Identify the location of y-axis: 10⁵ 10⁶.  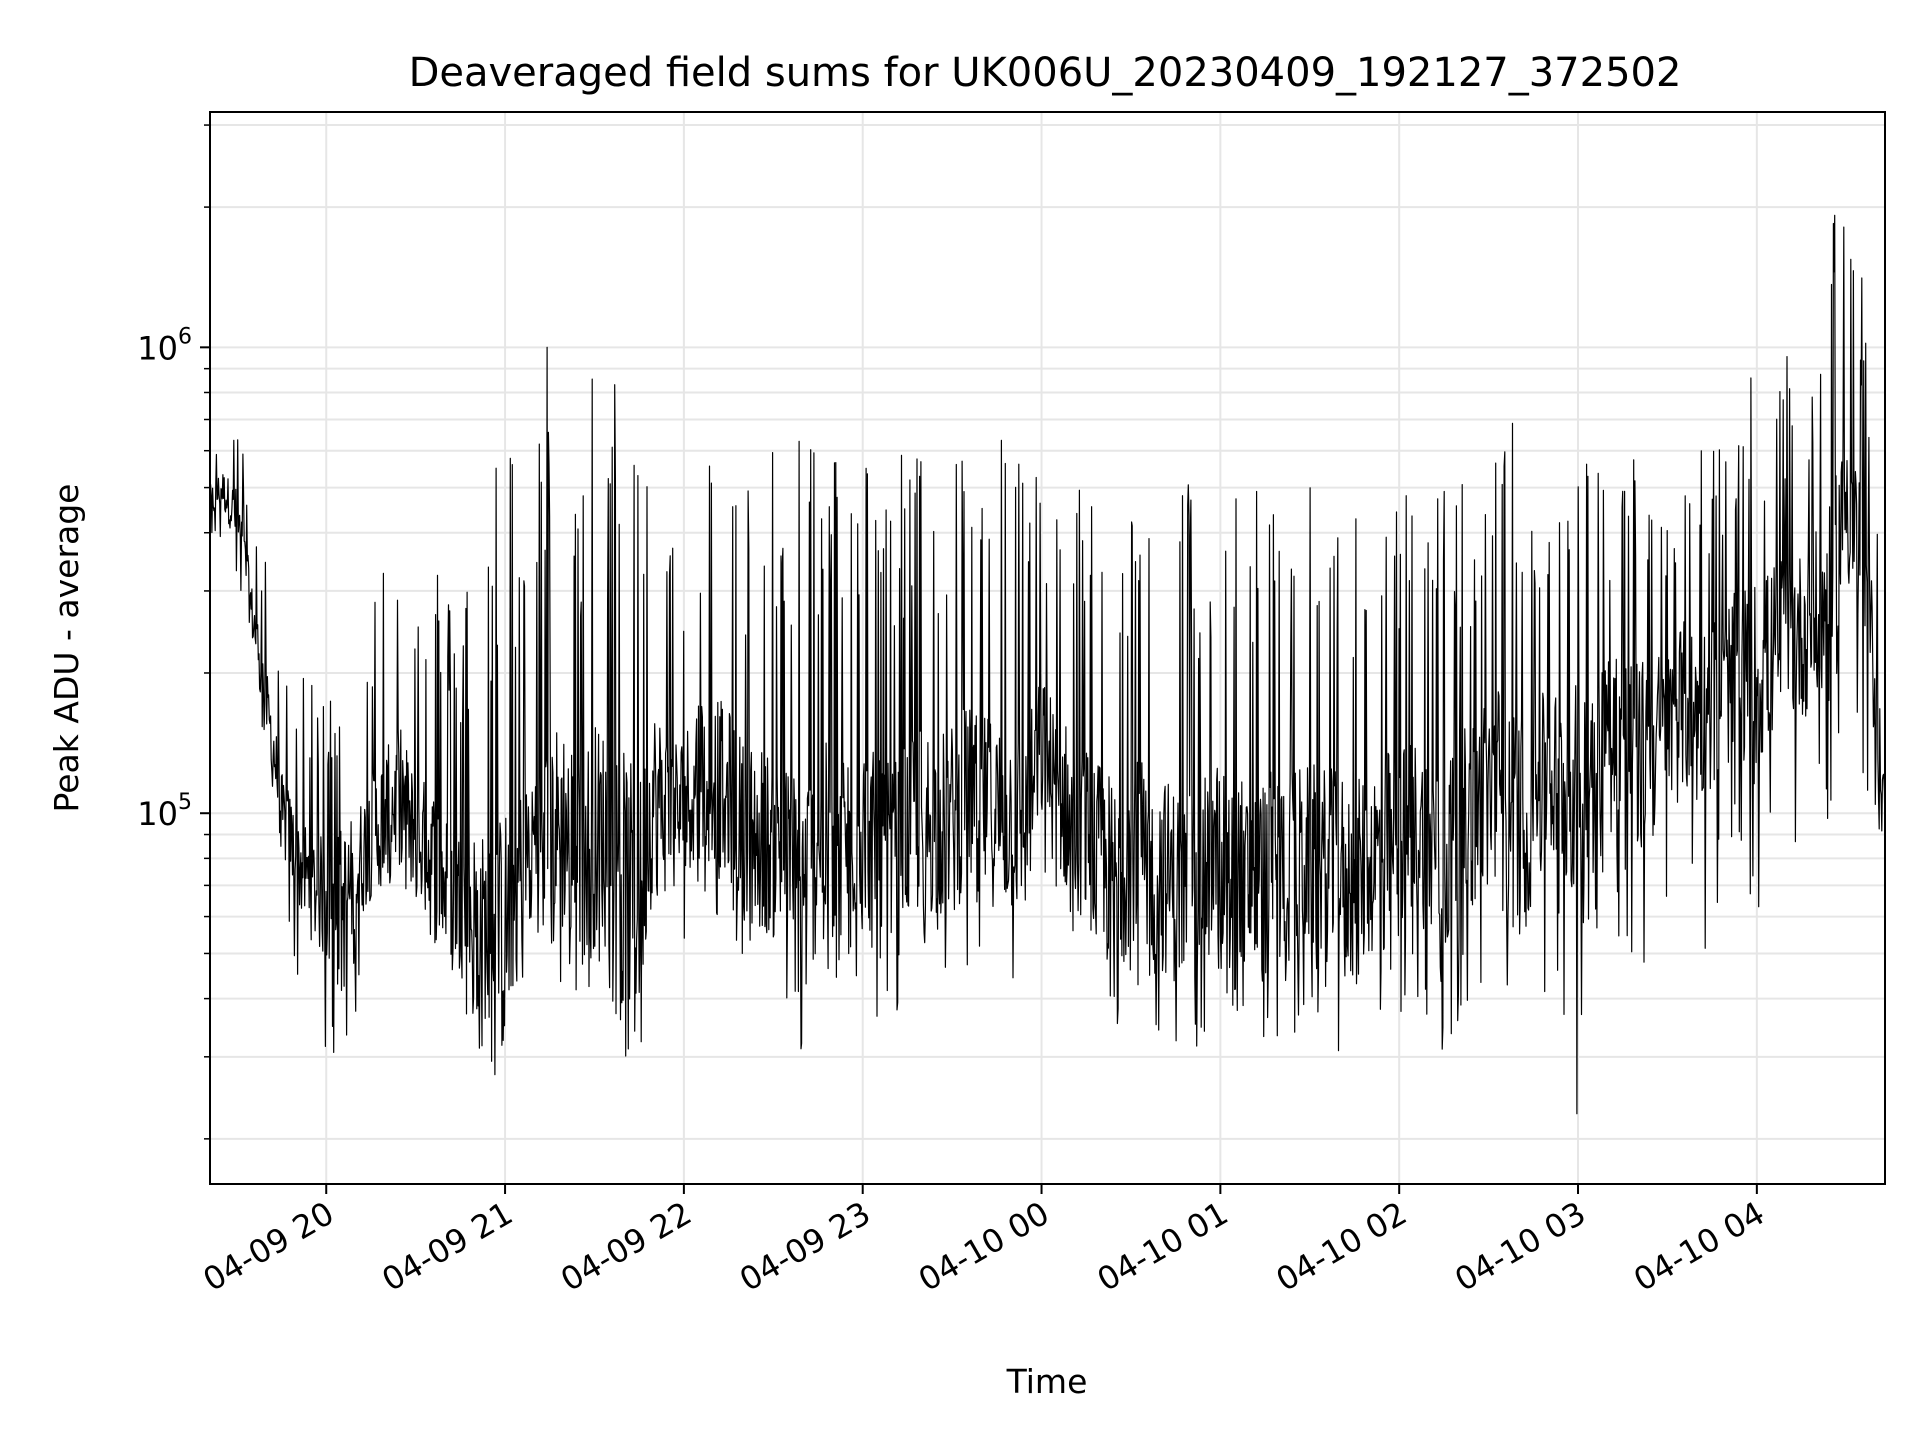
(173, 632).